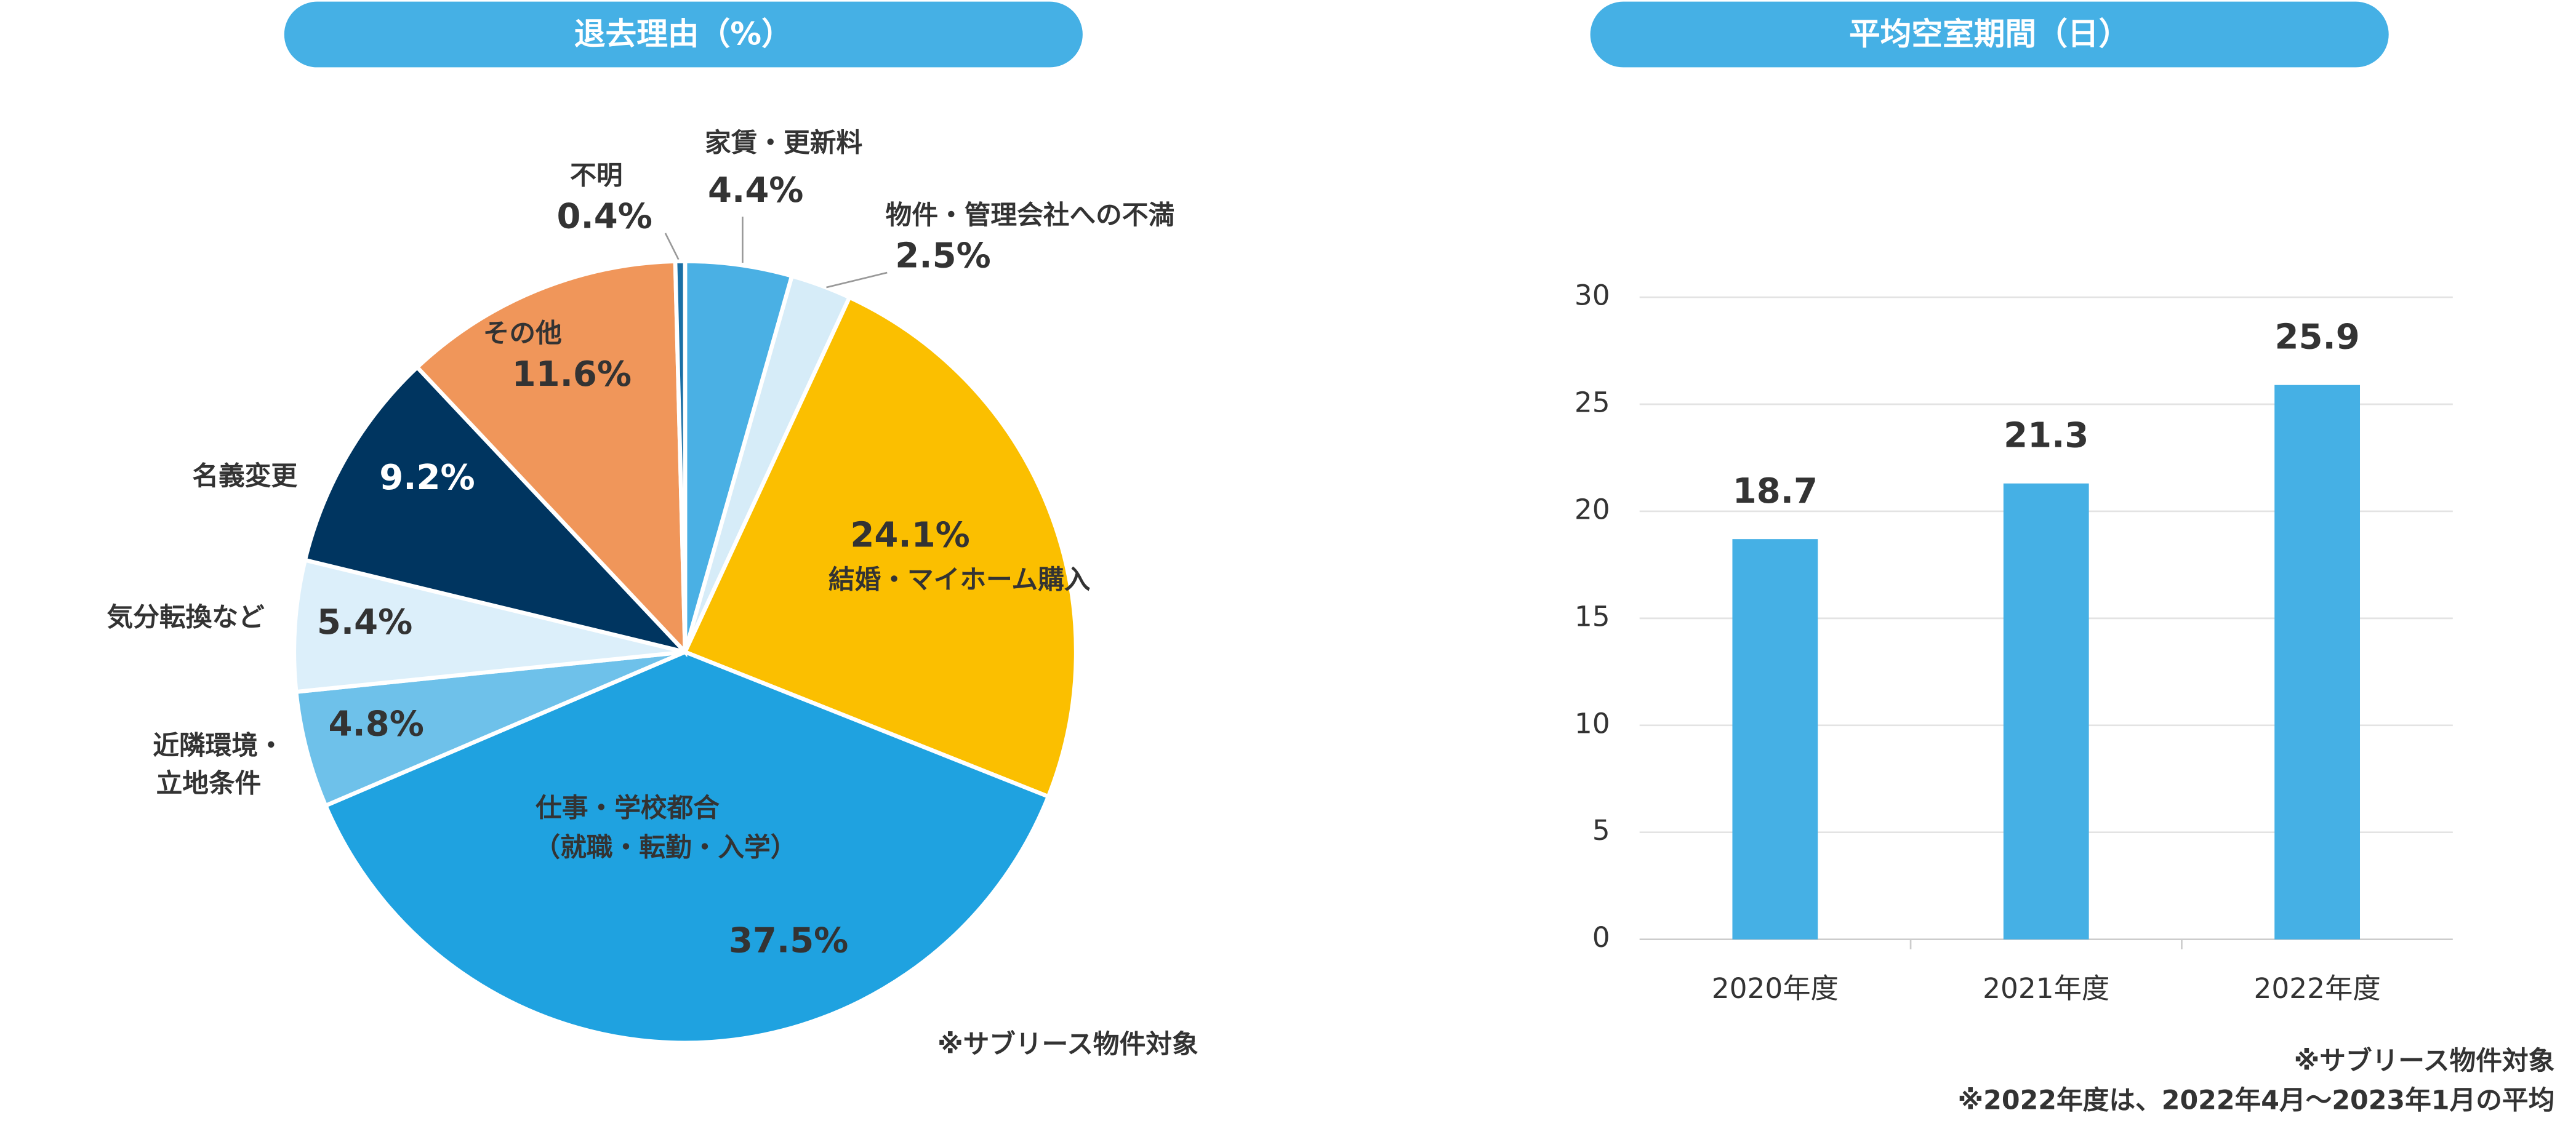 The image size is (2576, 1142). I want to click on chart-title: 平均空室期間（日）, so click(1989, 34).